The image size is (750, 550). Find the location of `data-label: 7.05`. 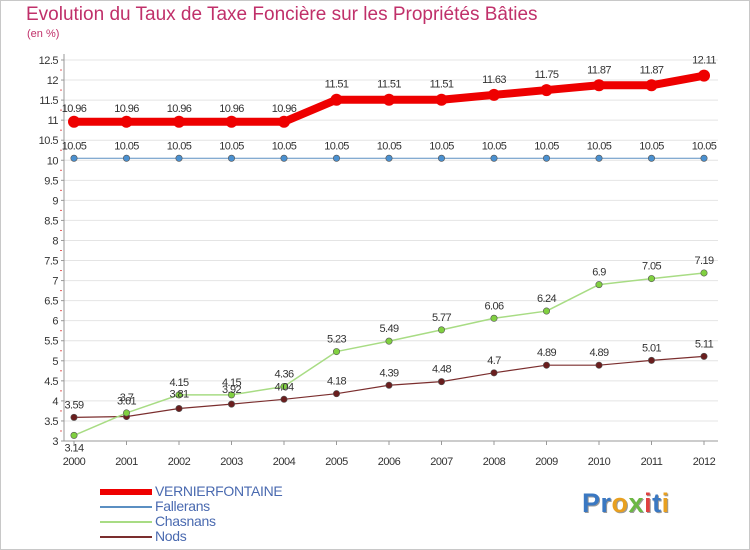

data-label: 7.05 is located at coordinates (651, 267).